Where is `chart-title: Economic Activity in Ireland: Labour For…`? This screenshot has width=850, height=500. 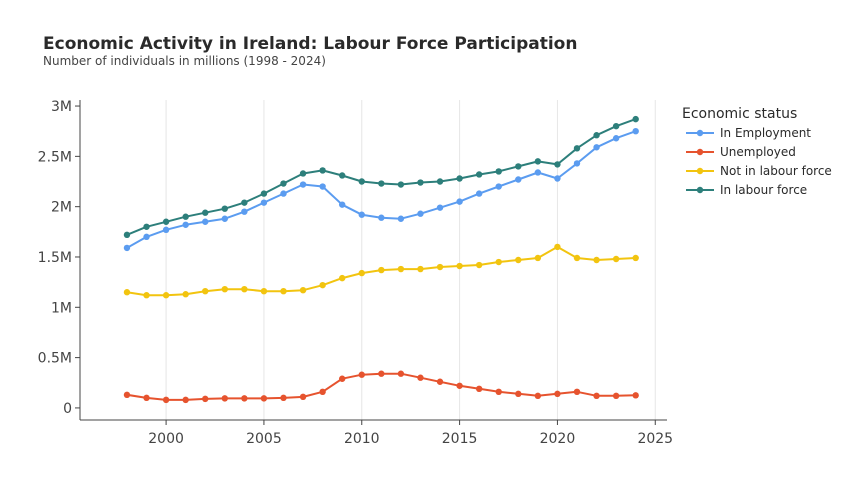 chart-title: Economic Activity in Ireland: Labour For… is located at coordinates (310, 44).